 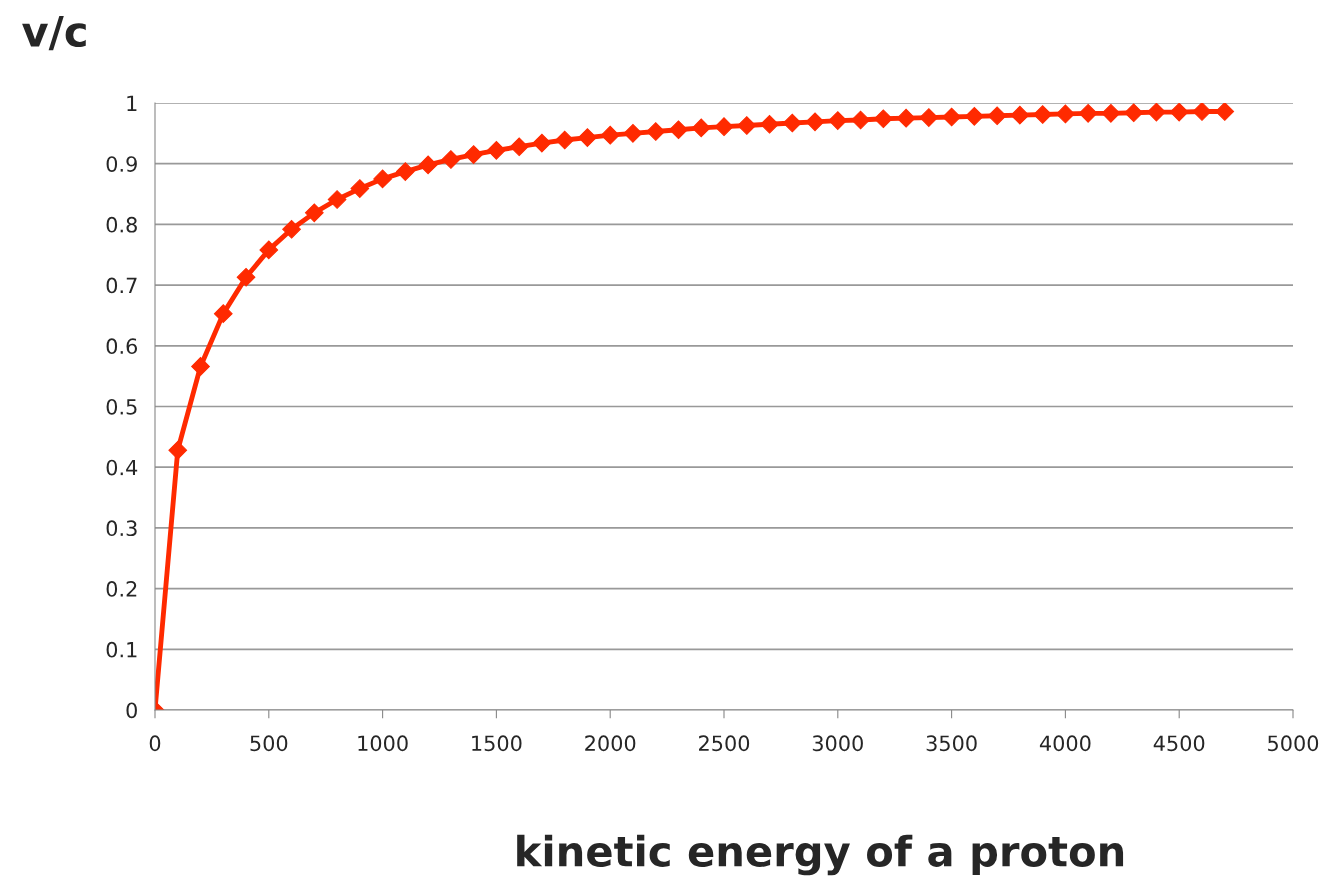 What do you see at coordinates (269, 743) in the screenshot?
I see `x-tick-label: 500` at bounding box center [269, 743].